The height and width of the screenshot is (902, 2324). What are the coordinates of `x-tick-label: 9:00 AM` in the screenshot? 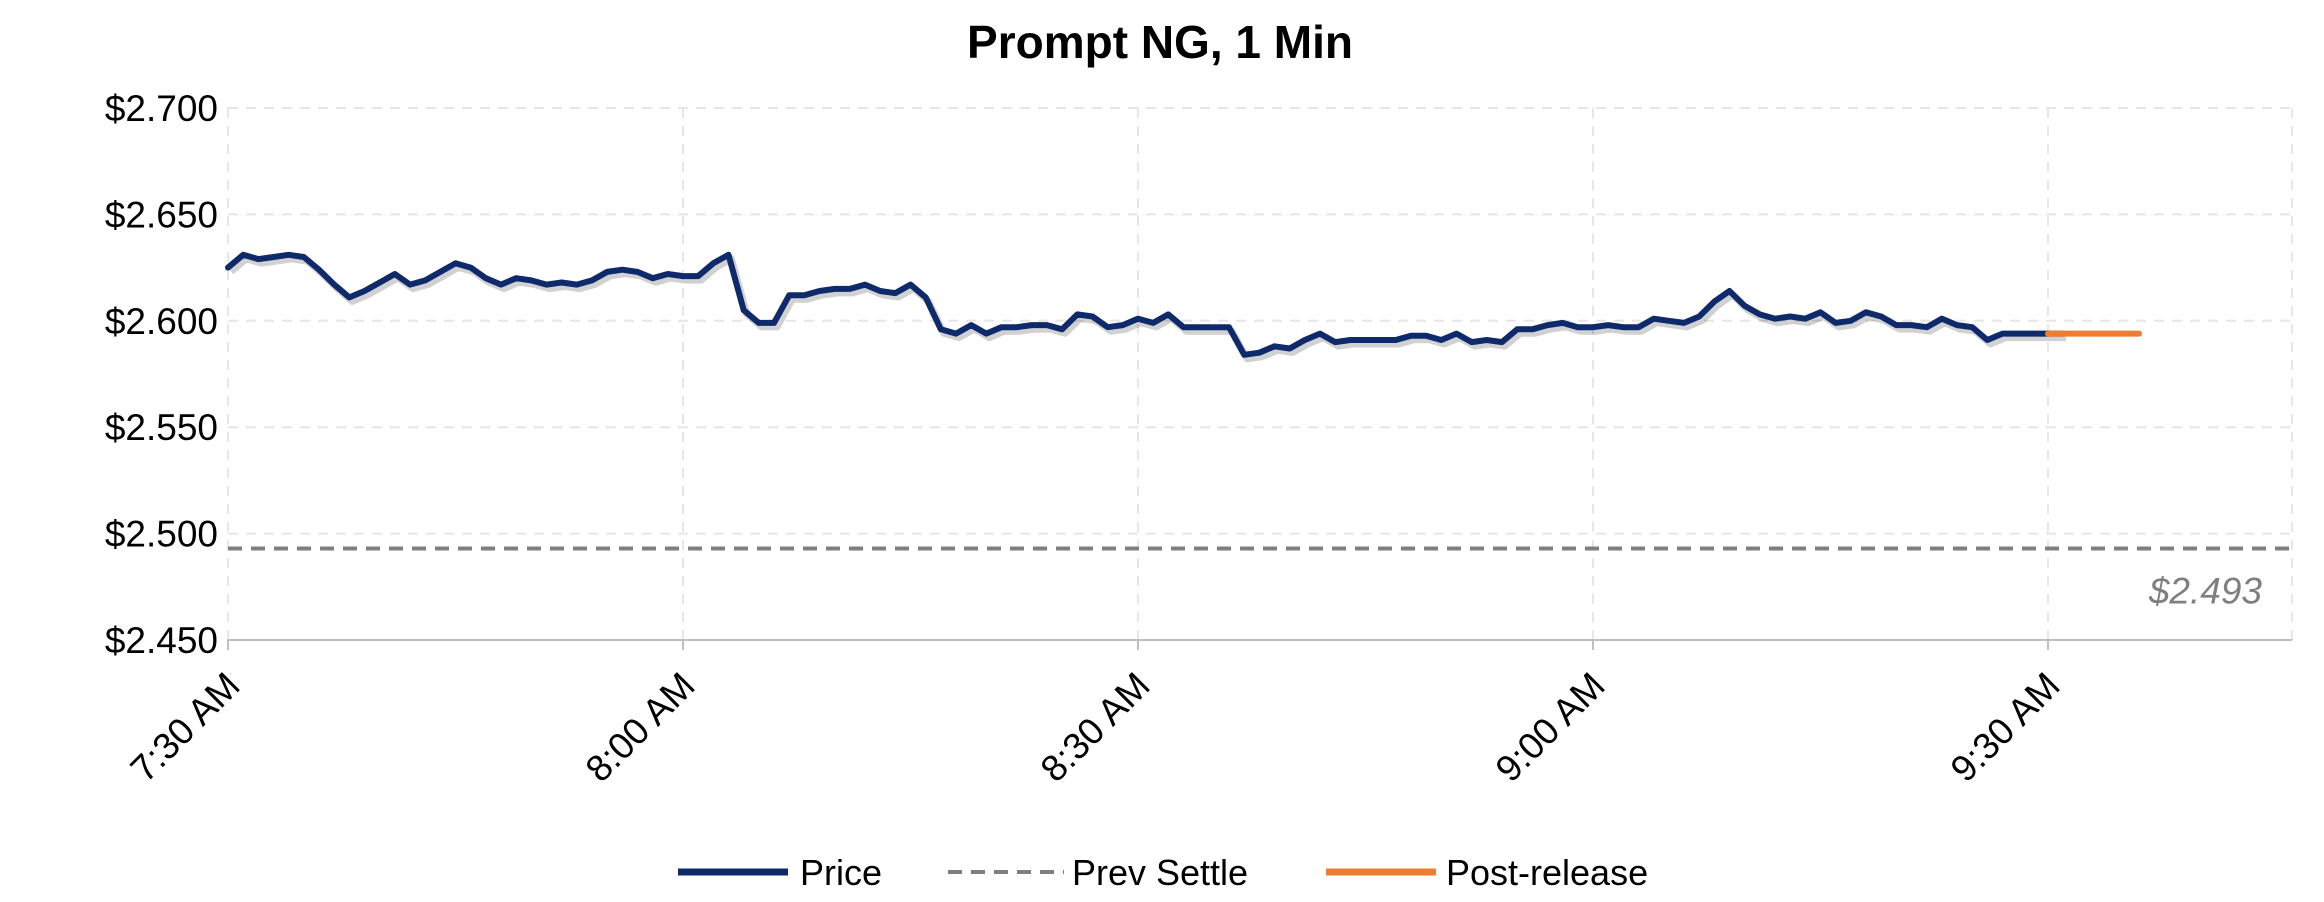 It's located at (1550, 727).